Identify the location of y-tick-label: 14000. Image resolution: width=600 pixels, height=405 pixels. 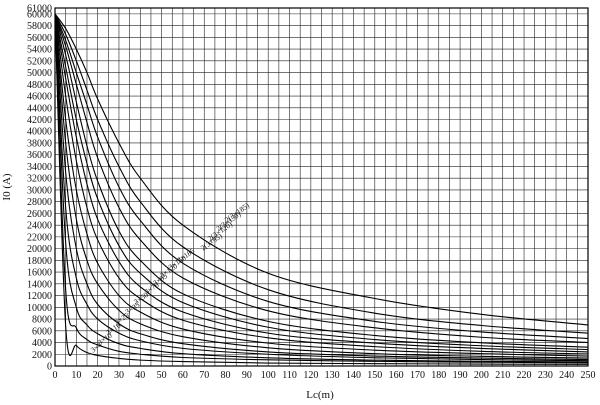
(39, 284).